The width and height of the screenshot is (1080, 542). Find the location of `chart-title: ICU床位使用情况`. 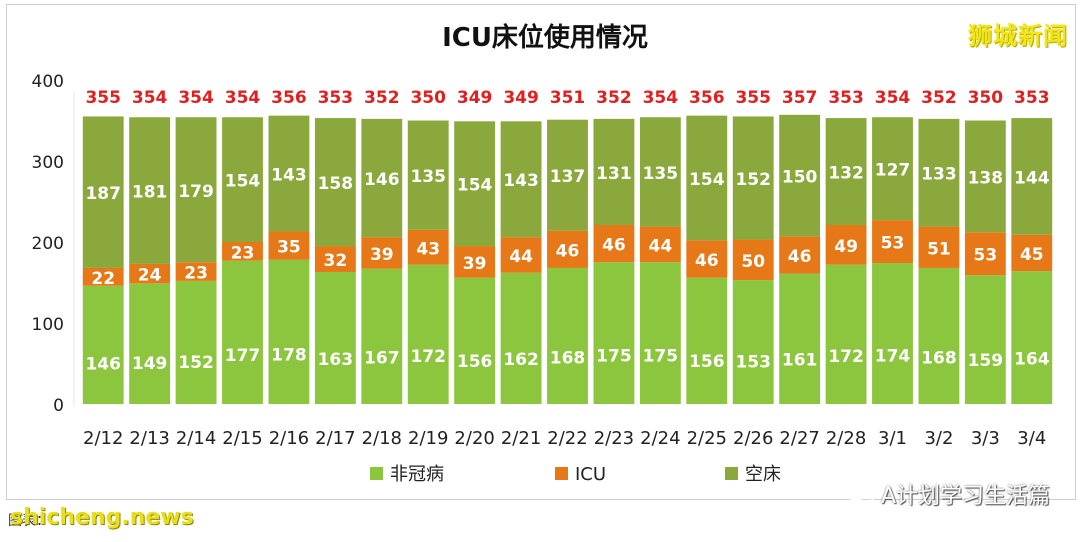

chart-title: ICU床位使用情况 is located at coordinates (545, 37).